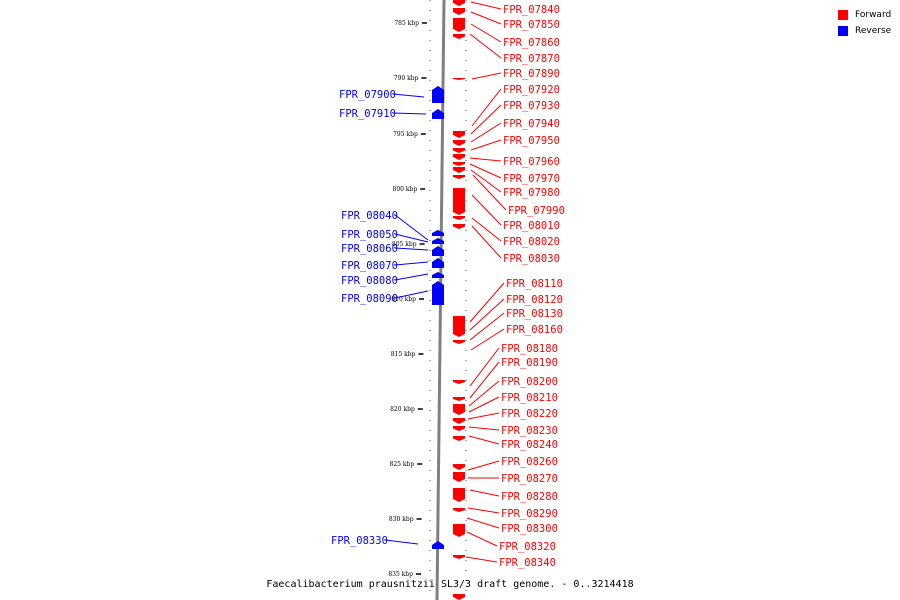  What do you see at coordinates (403, 299) in the screenshot?
I see `scale-tick-label: 810 kbp` at bounding box center [403, 299].